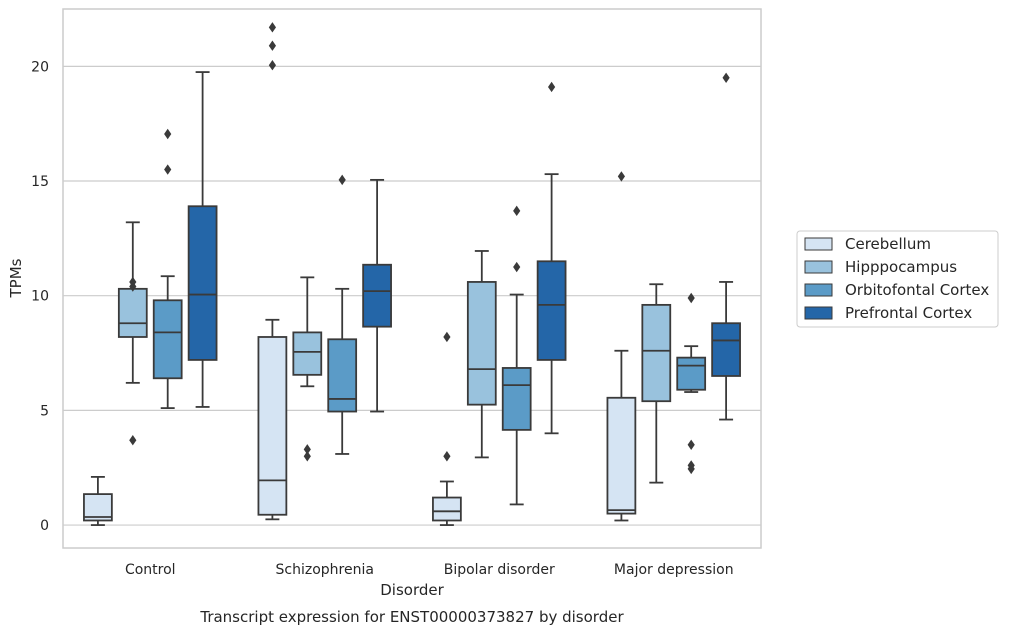 Image resolution: width=1009 pixels, height=634 pixels. Describe the element at coordinates (674, 570) in the screenshot. I see `x-tick-label: Major depression` at that location.